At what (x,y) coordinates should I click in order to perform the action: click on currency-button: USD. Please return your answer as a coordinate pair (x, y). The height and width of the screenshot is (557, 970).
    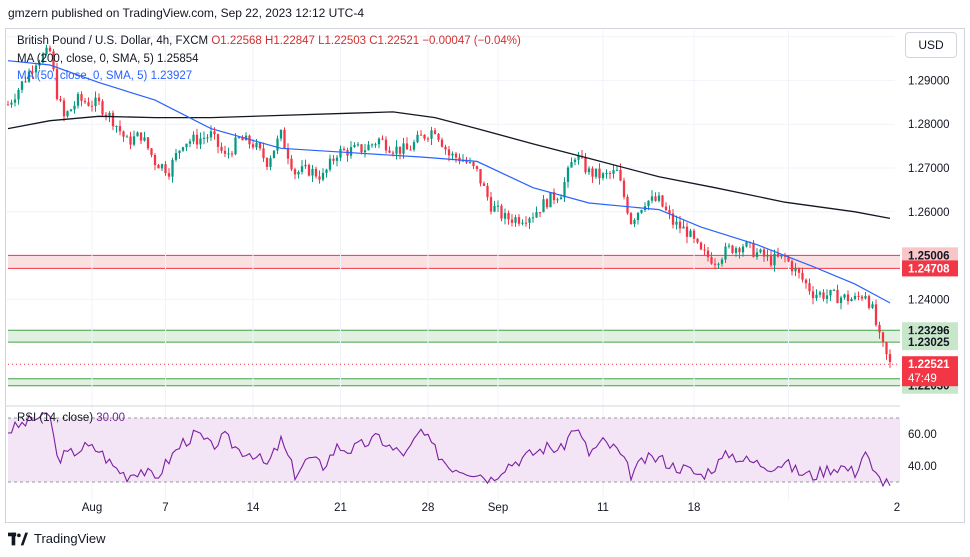
    Looking at the image, I should click on (931, 45).